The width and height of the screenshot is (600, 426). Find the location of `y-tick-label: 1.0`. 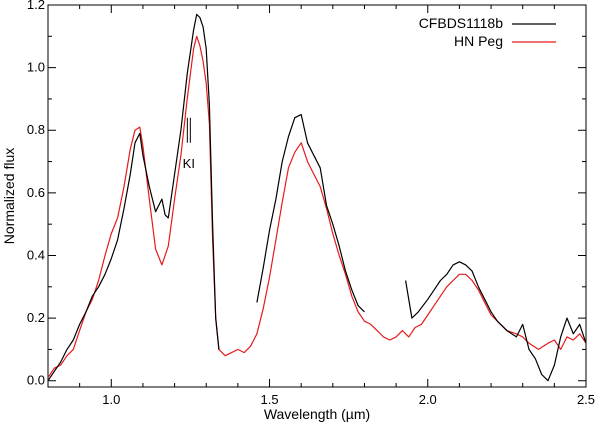

y-tick-label: 1.0 is located at coordinates (36, 67).